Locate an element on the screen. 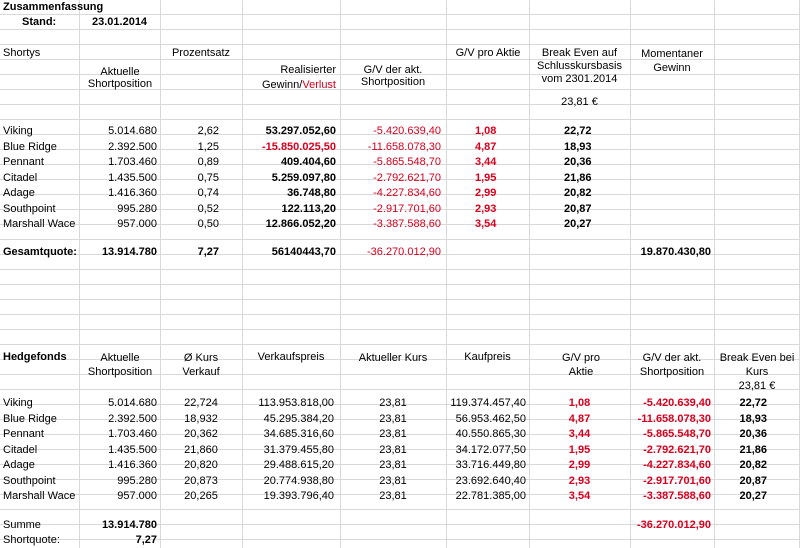  hf-row-gv-akt: -2.917.701,60 is located at coordinates (677, 480).